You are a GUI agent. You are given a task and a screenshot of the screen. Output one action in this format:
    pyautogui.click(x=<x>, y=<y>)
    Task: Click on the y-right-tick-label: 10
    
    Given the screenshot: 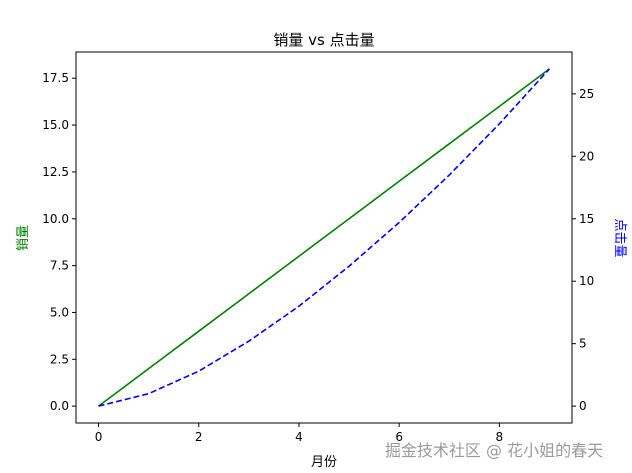 What is the action you would take?
    pyautogui.click(x=586, y=281)
    